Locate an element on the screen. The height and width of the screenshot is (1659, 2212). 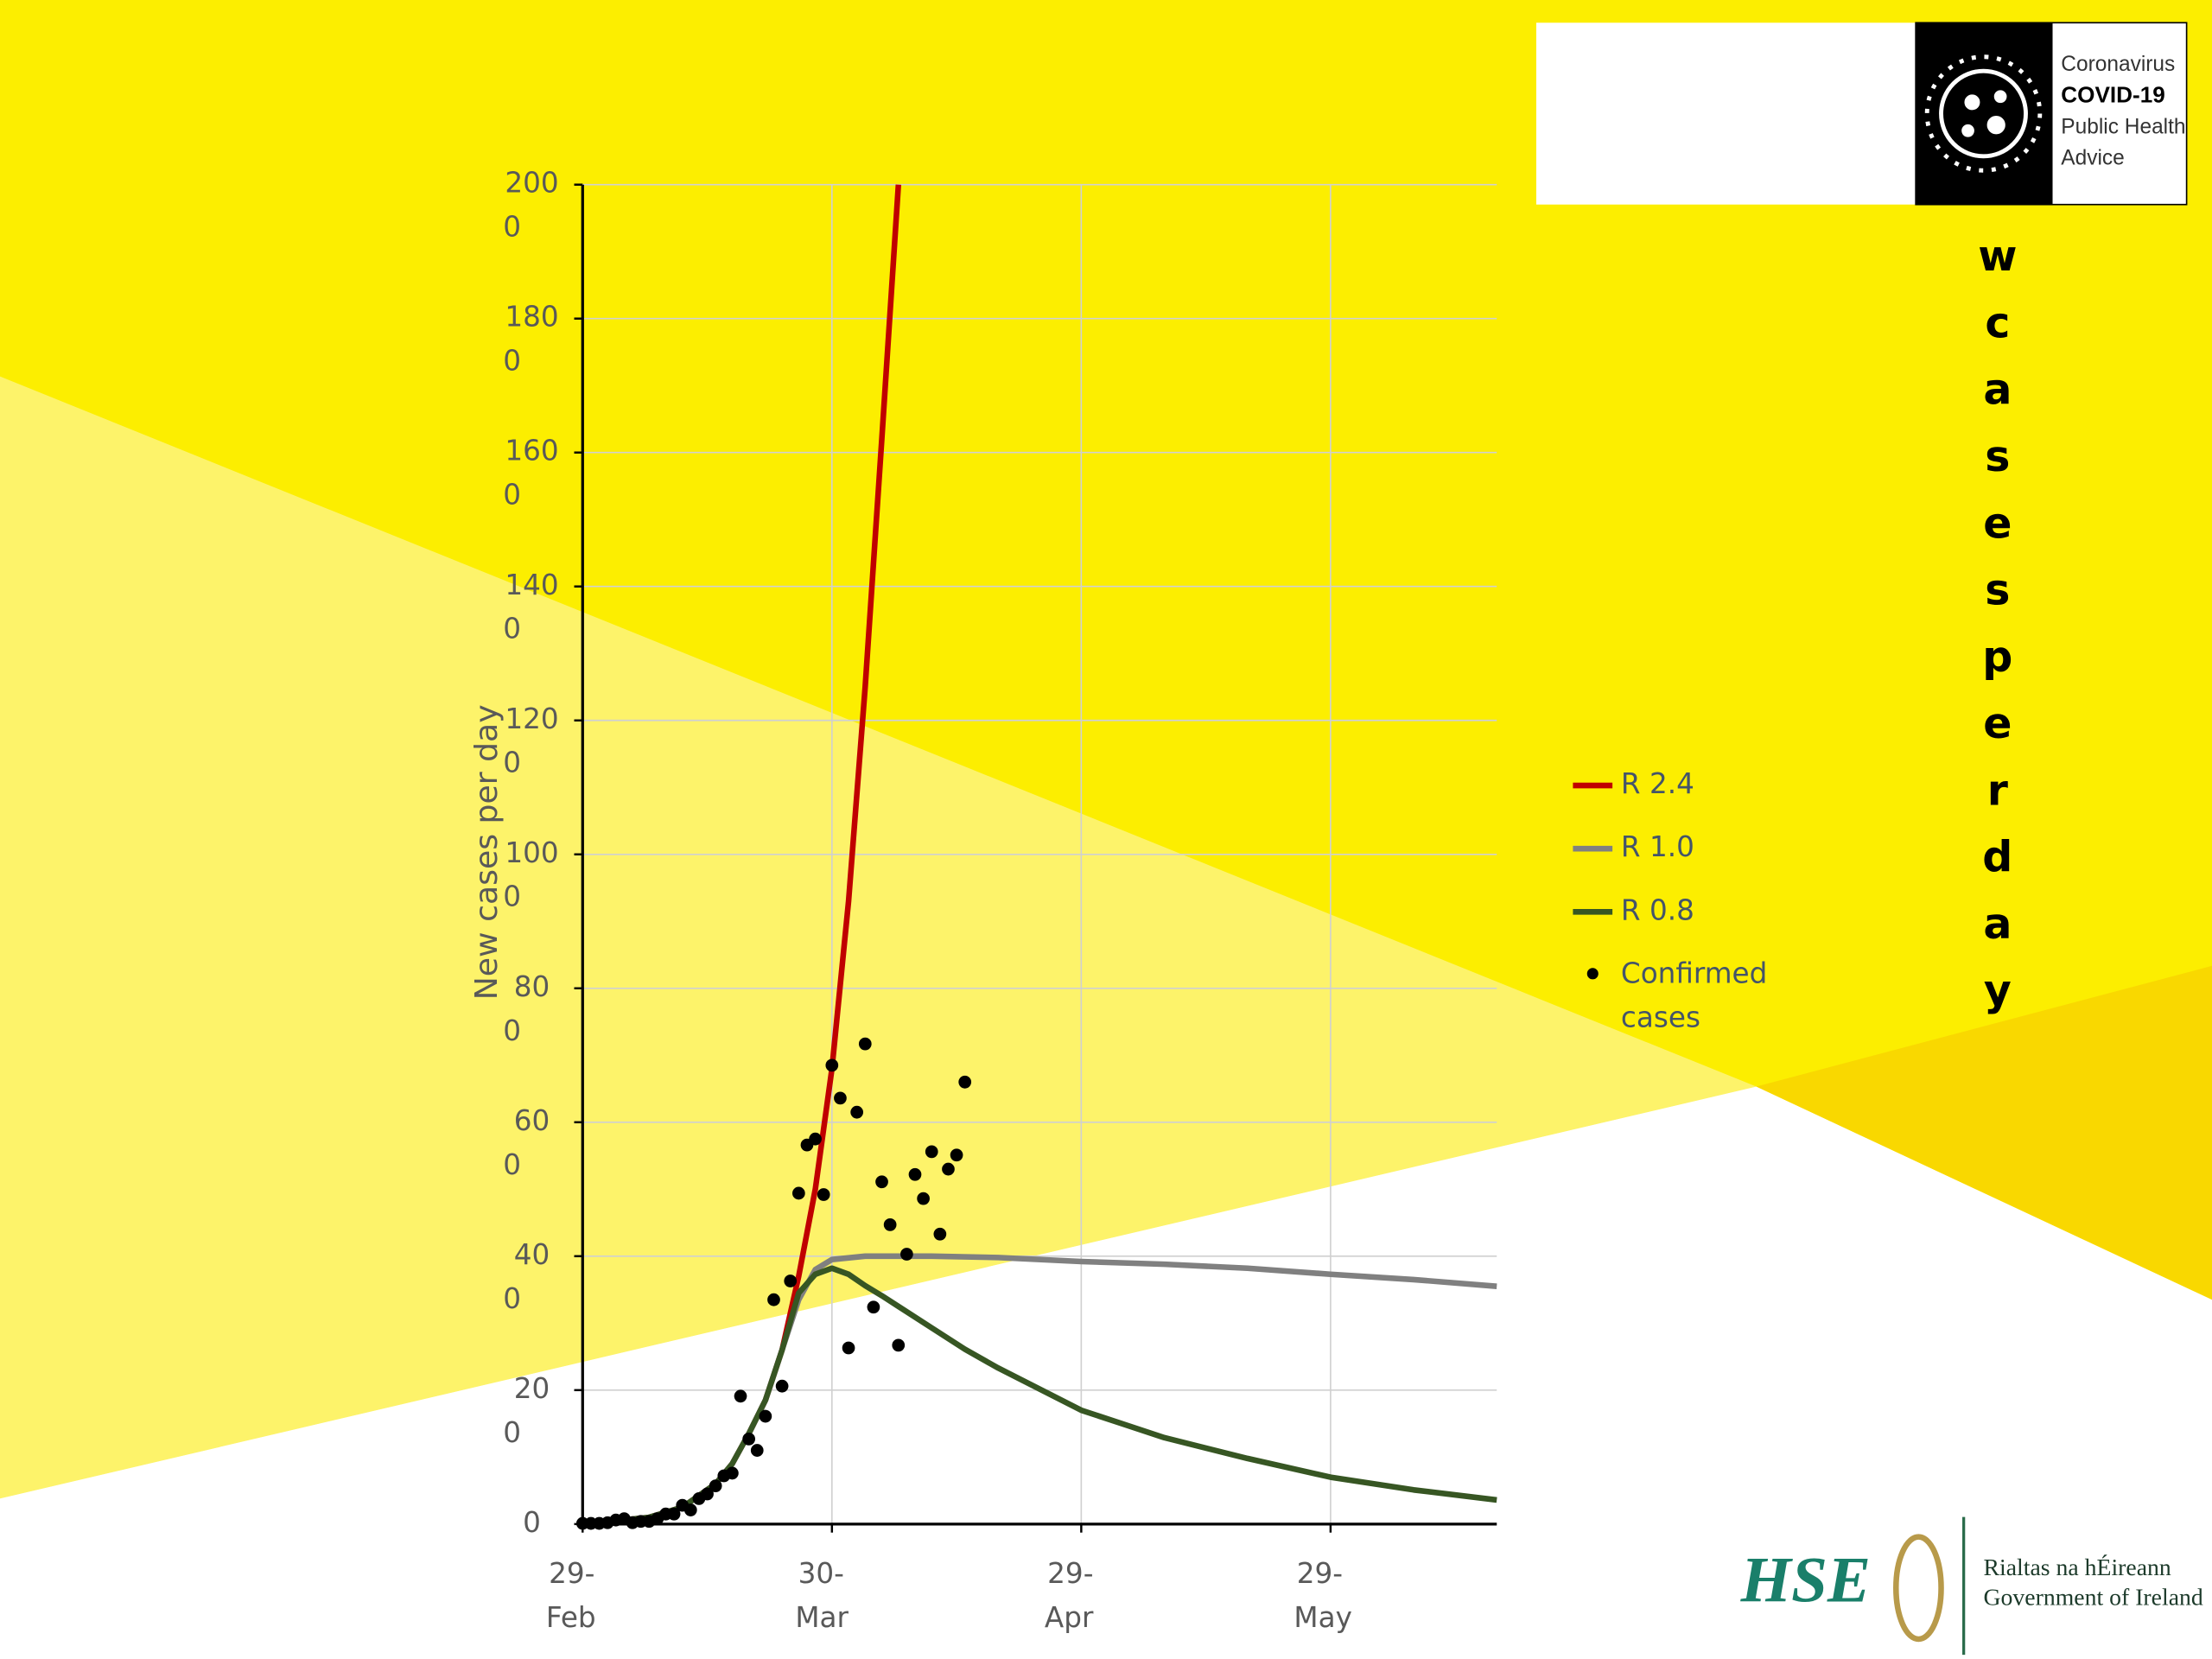
y-tick-label: 40 0 is located at coordinates (526, 1276).